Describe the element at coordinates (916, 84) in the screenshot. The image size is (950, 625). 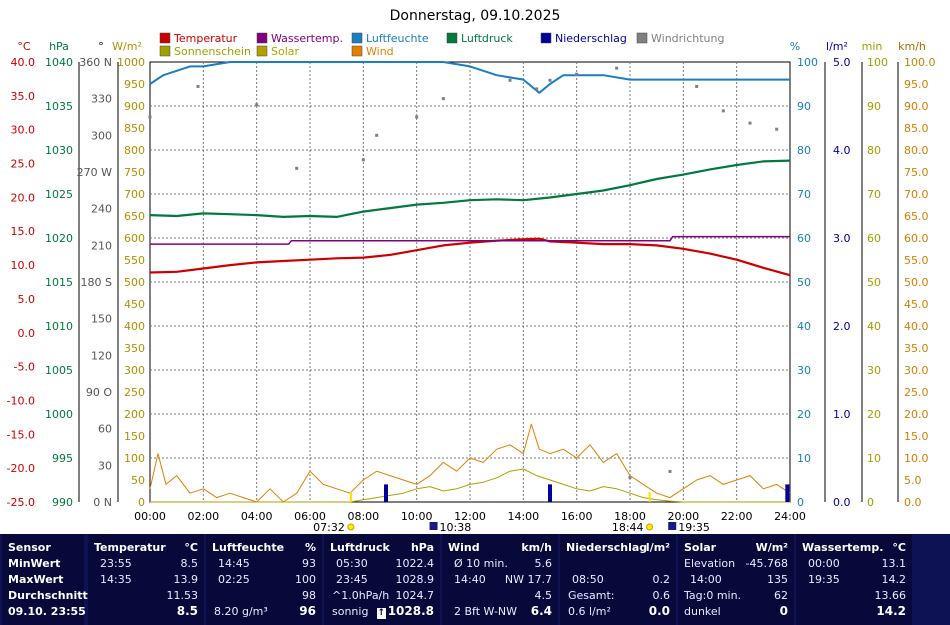
I see `wind-tick-label: 95.0` at that location.